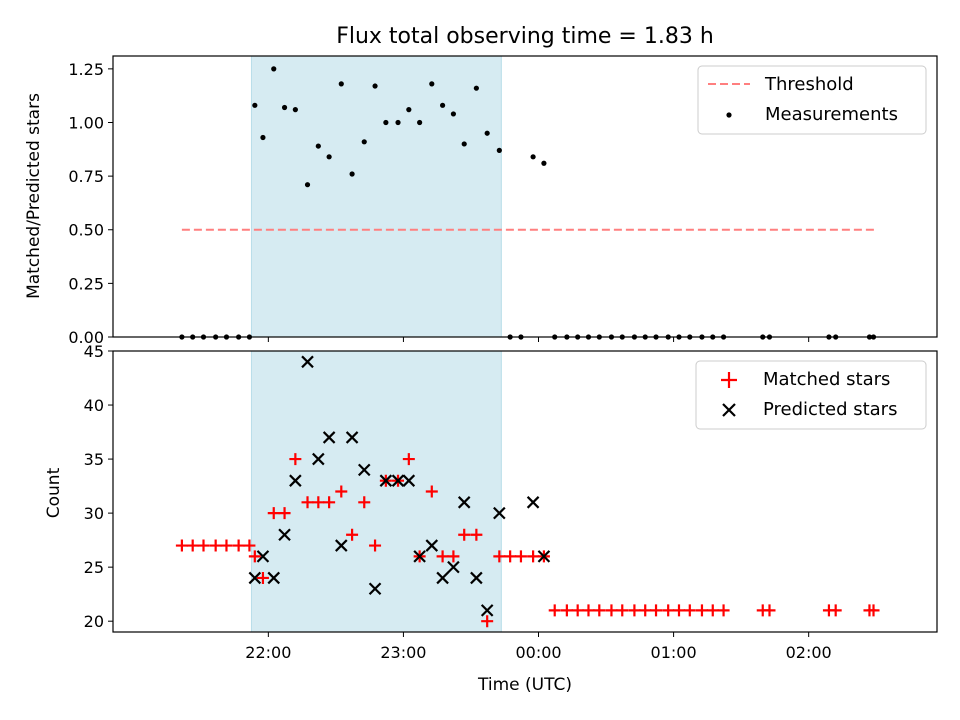  I want to click on y-tick-label: 0.00, so click(86, 337).